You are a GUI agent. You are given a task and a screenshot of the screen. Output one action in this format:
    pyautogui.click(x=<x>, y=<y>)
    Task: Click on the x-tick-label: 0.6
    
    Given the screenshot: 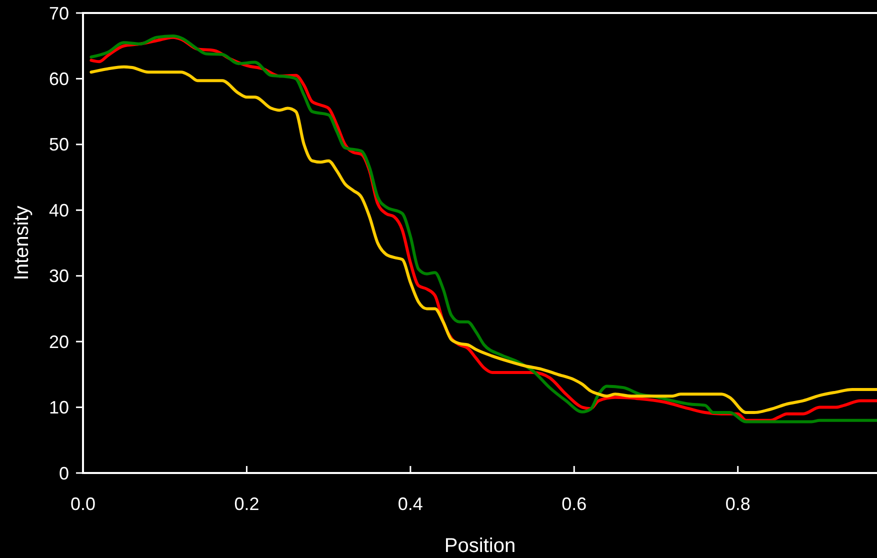 What is the action you would take?
    pyautogui.click(x=574, y=504)
    